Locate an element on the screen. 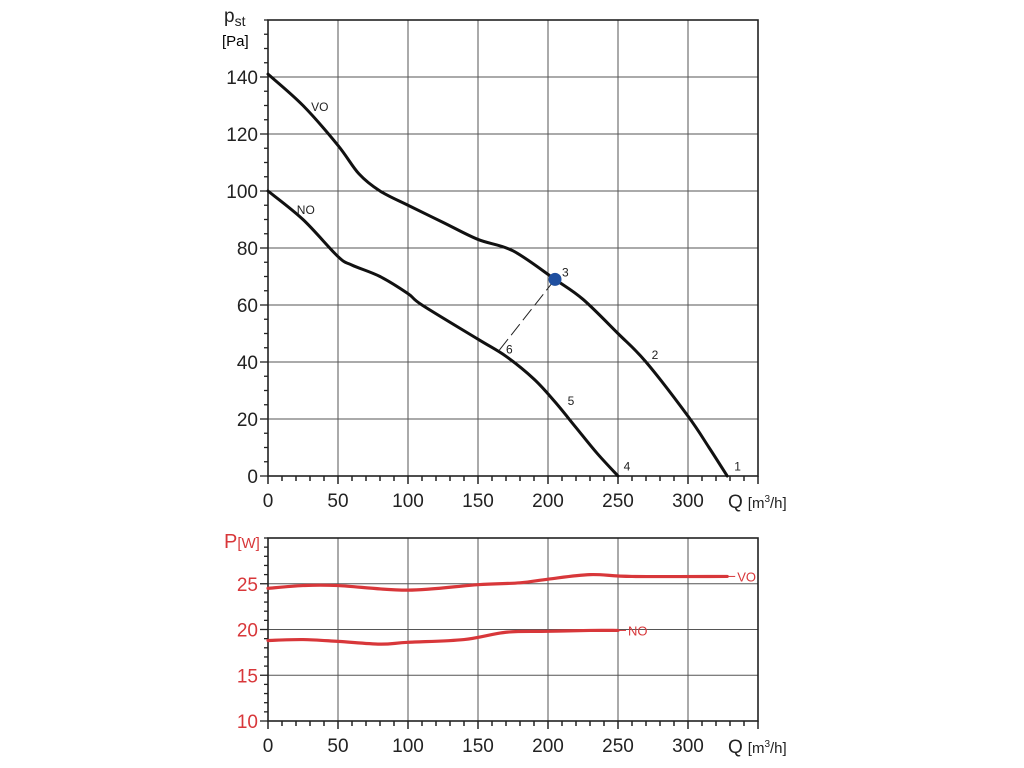 The image size is (1024, 768). y-tick-label: 15 is located at coordinates (247, 676).